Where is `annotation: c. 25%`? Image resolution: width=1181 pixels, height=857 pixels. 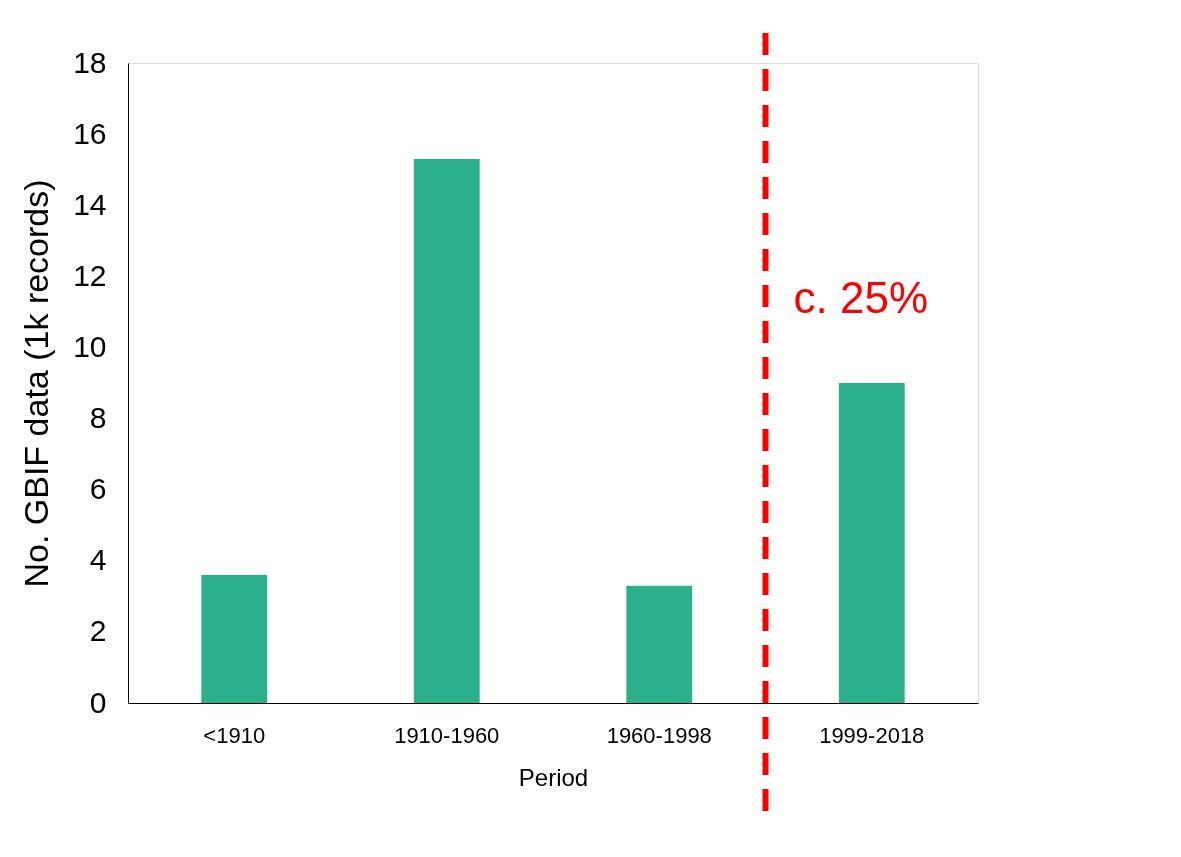
annotation: c. 25% is located at coordinates (861, 297).